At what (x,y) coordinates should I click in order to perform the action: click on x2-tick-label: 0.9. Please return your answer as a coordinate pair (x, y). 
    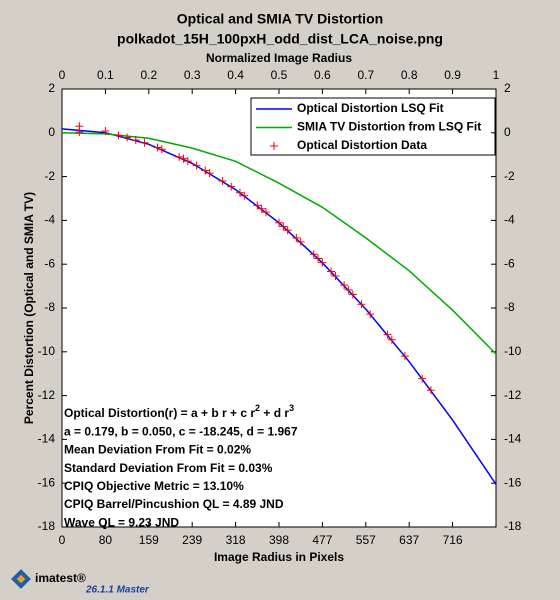
    Looking at the image, I should click on (452, 75).